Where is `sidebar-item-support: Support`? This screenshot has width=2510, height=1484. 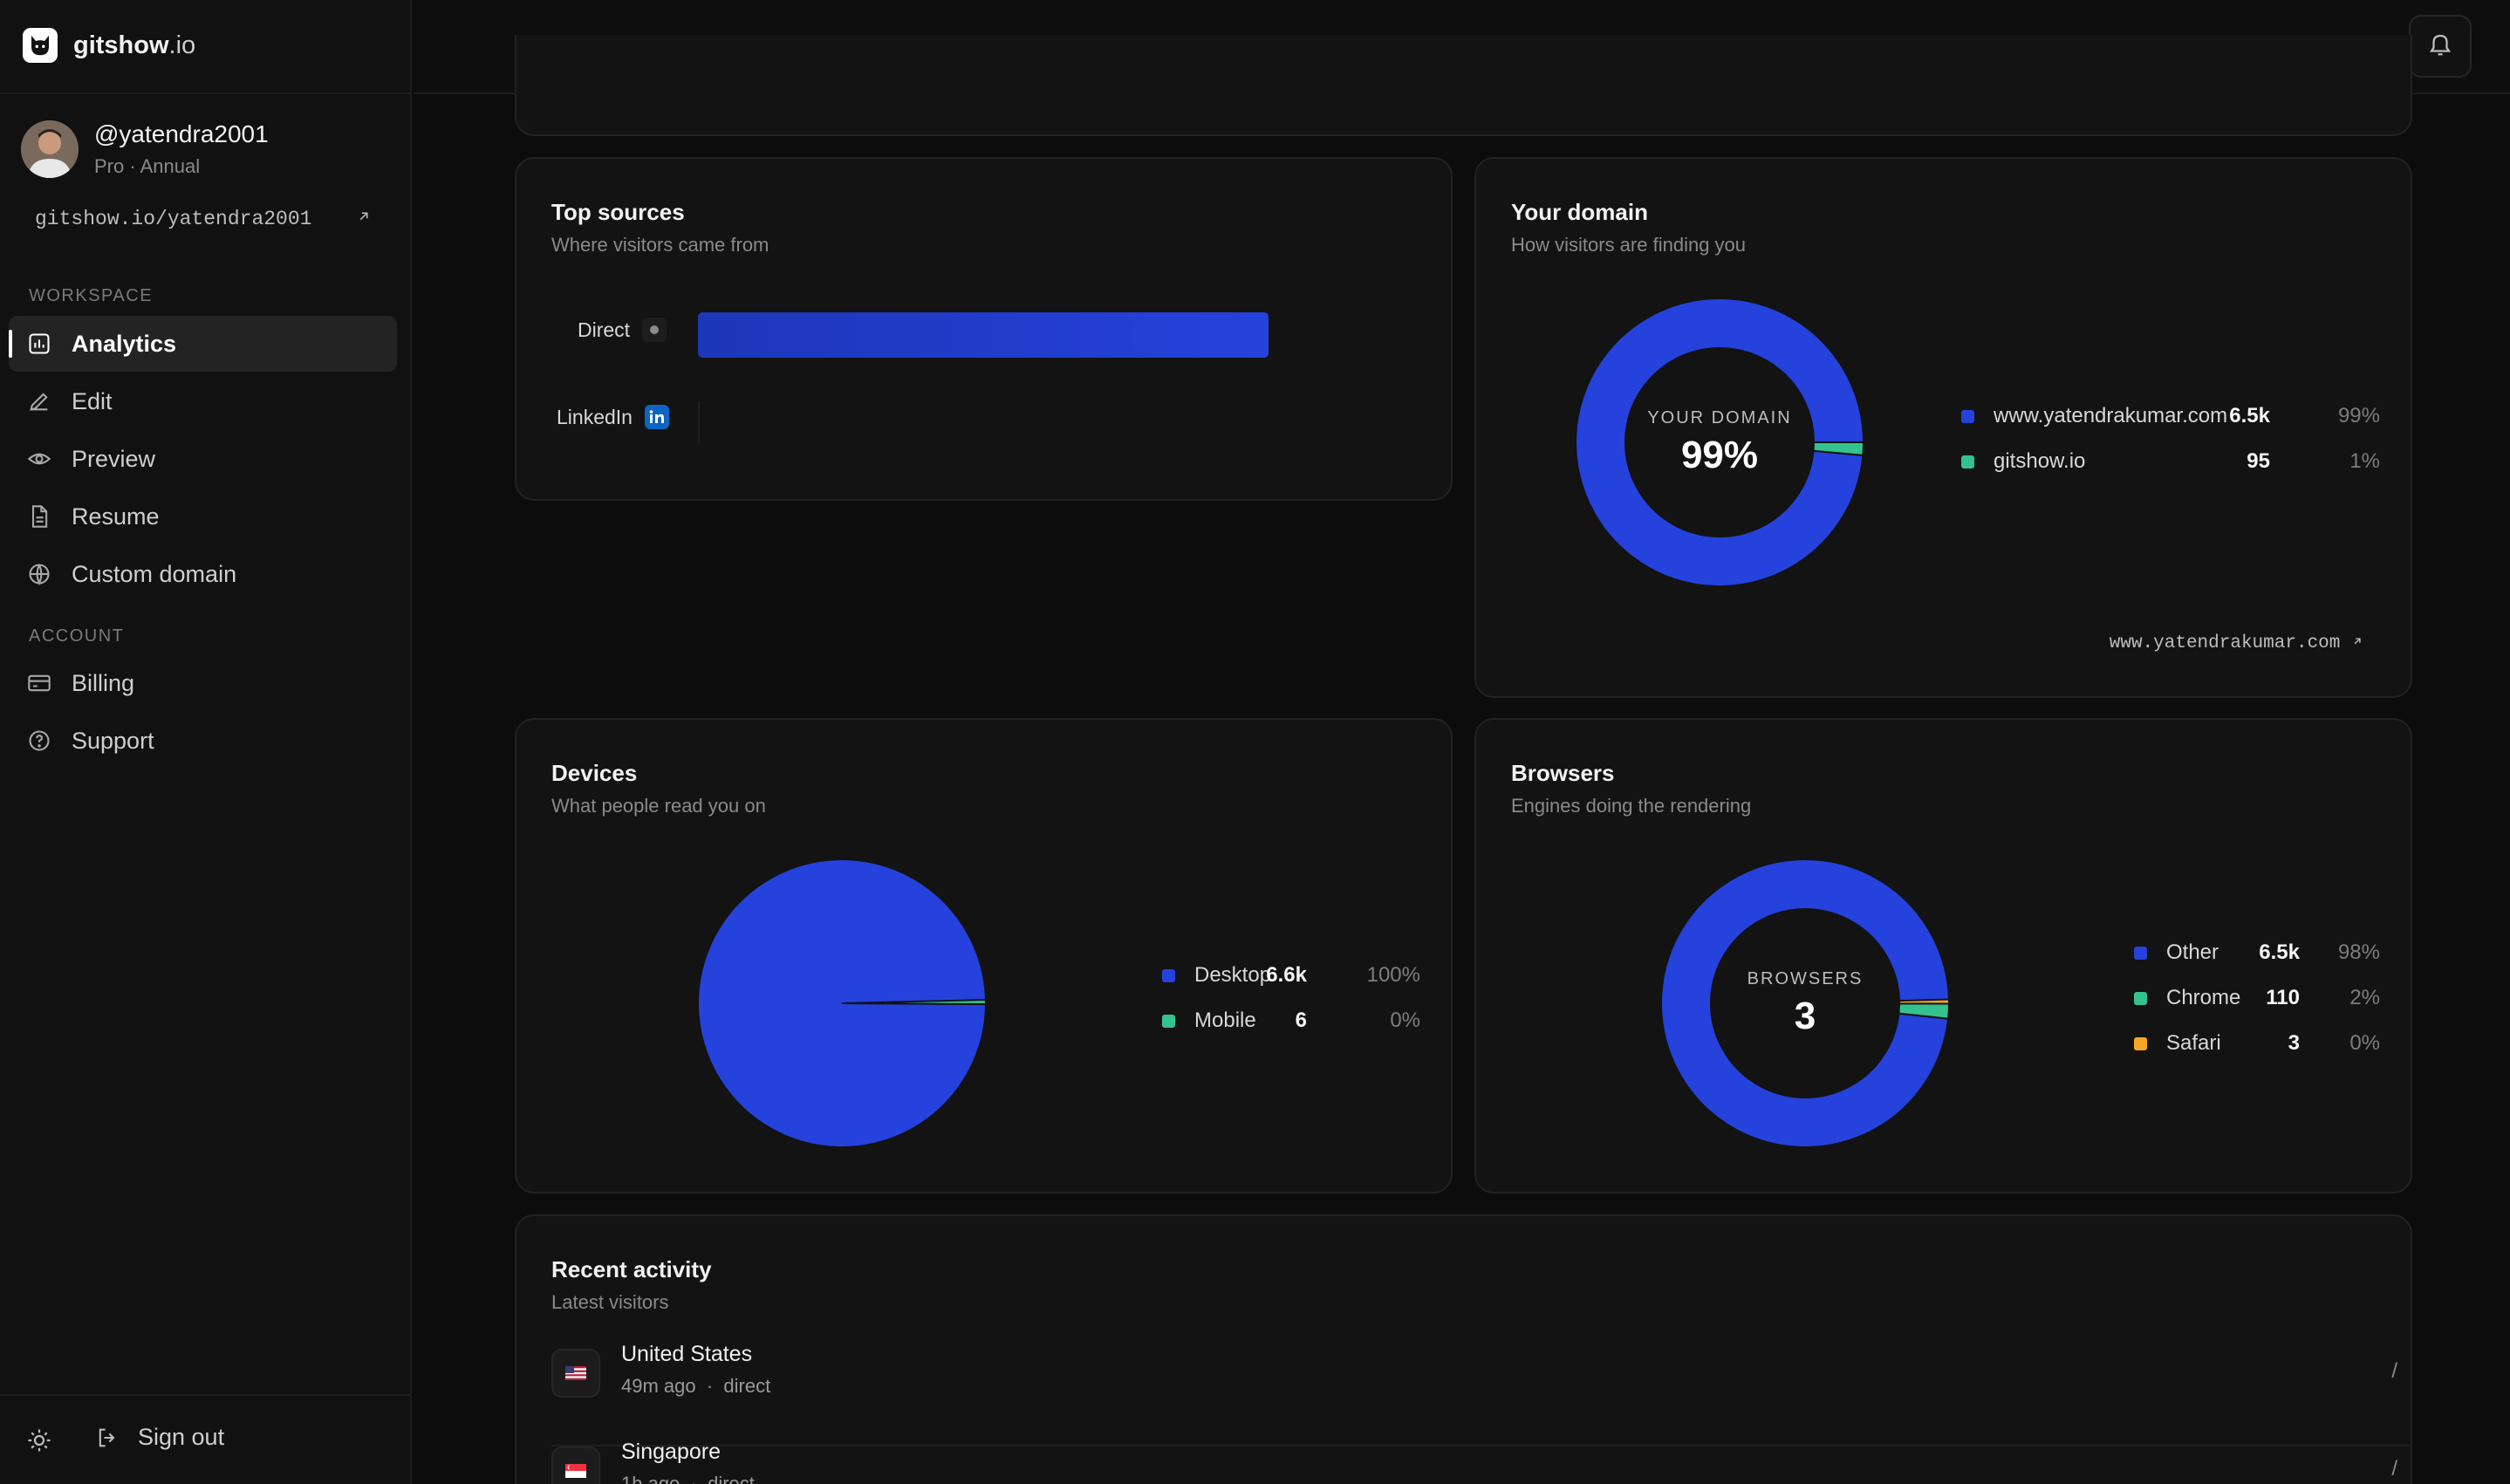 sidebar-item-support: Support is located at coordinates (203, 741).